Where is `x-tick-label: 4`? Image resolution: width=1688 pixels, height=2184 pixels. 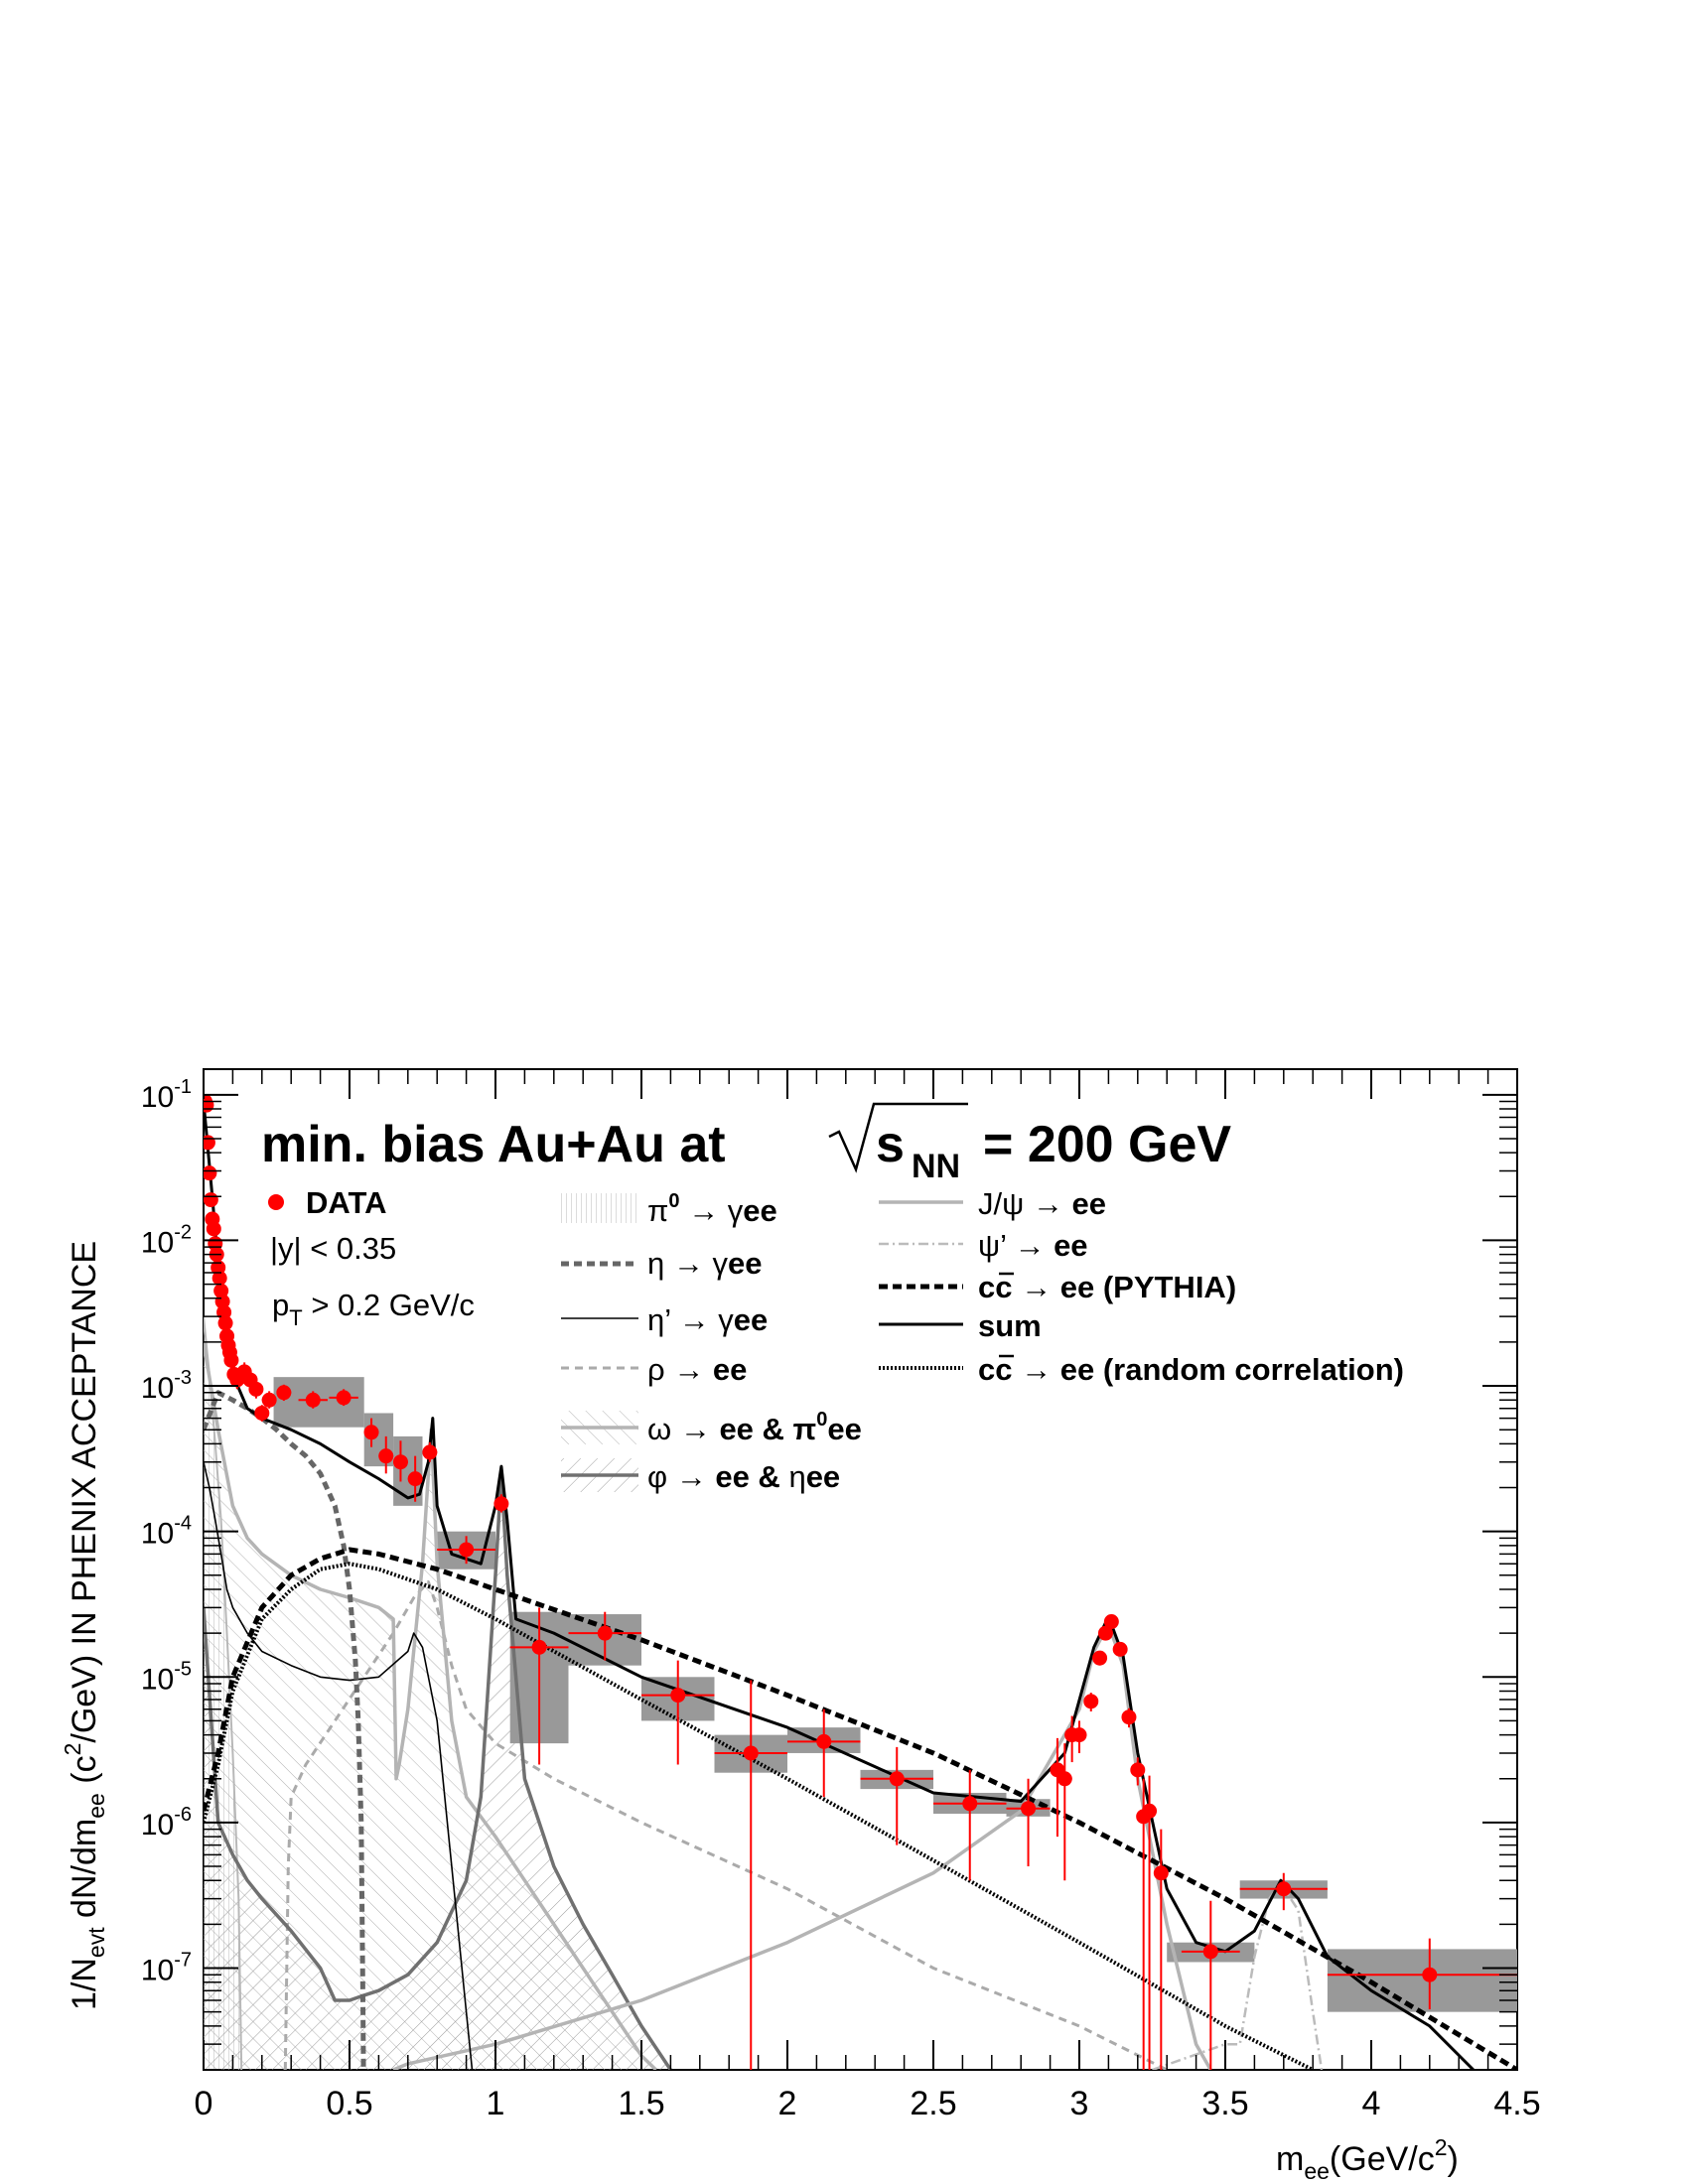 x-tick-label: 4 is located at coordinates (1371, 2103).